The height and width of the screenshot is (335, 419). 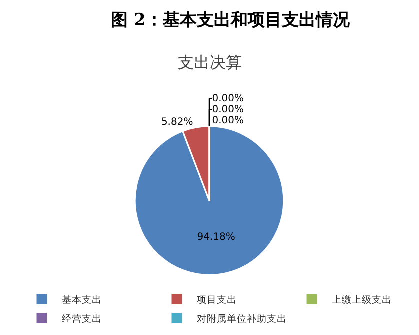 What do you see at coordinates (242, 319) in the screenshot?
I see `legend-label: 对附属单位补助支出` at bounding box center [242, 319].